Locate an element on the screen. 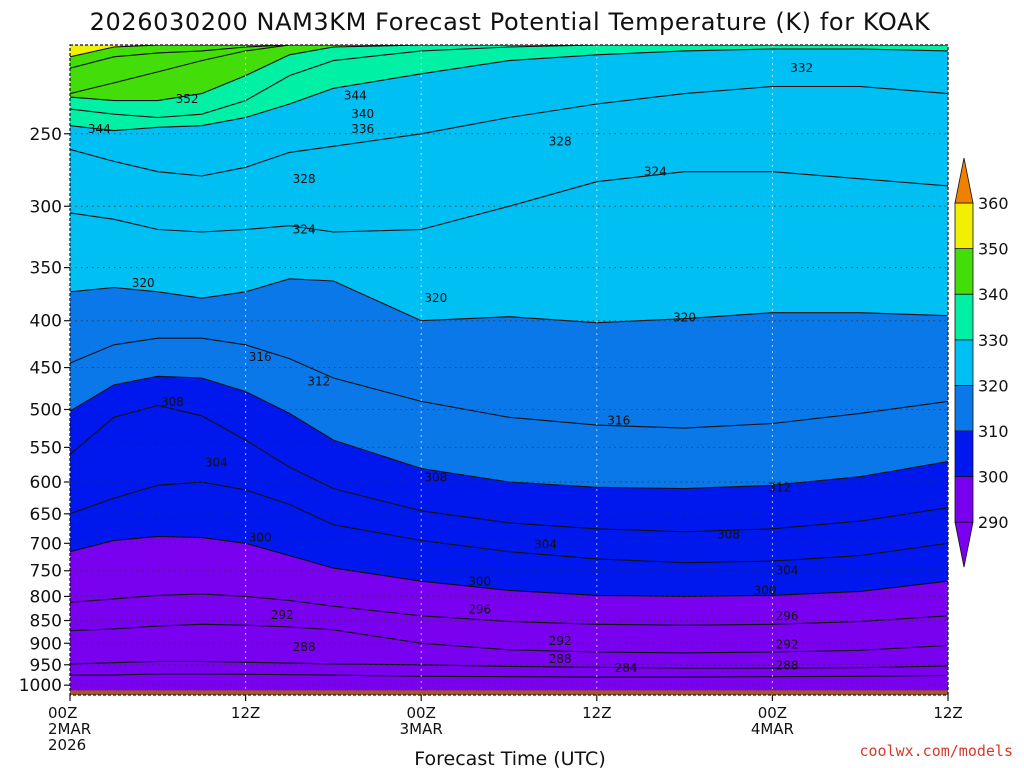 The width and height of the screenshot is (1024, 768). y-tick-label-750: 750 is located at coordinates (46, 572).